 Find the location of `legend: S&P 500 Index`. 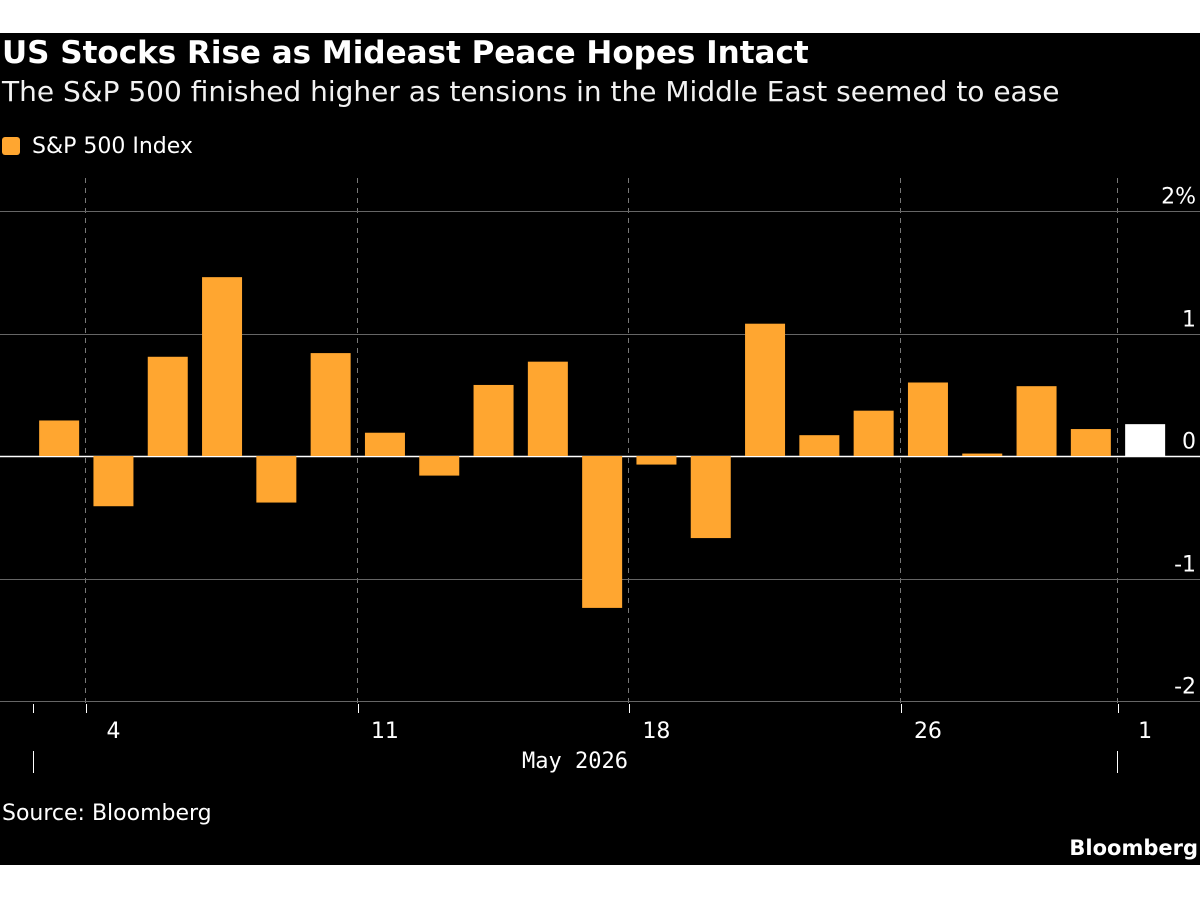

legend: S&P 500 Index is located at coordinates (97, 146).